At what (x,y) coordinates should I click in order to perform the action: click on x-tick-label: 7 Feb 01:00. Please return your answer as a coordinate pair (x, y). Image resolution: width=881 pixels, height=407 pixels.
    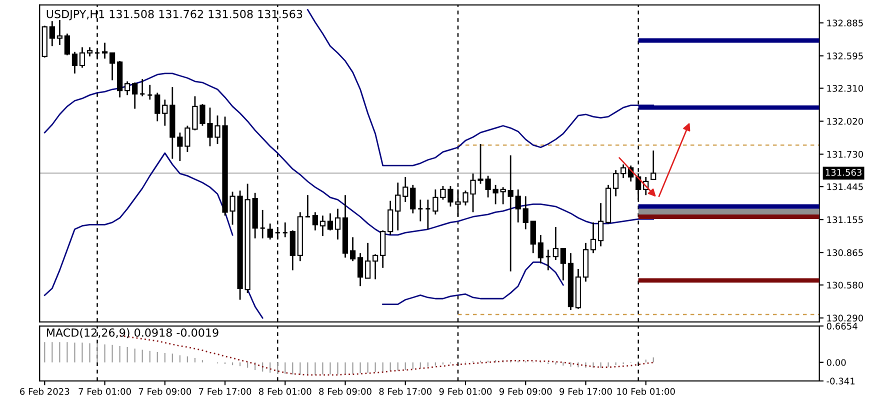
    Looking at the image, I should click on (104, 391).